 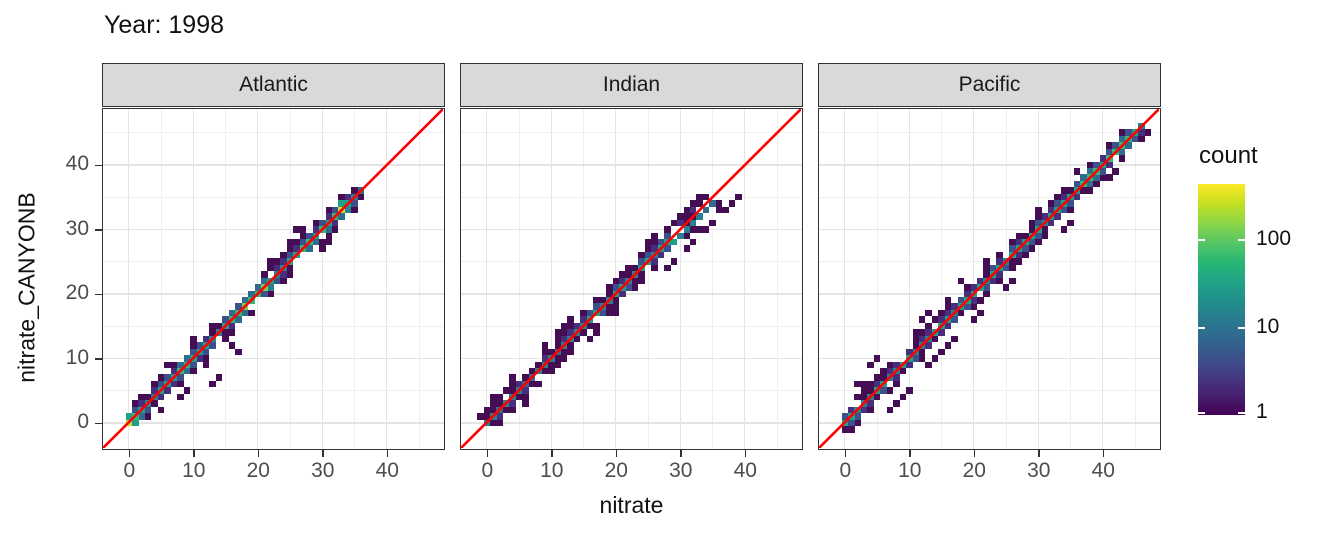 What do you see at coordinates (387, 453) in the screenshot?
I see `x-tick-mark` at bounding box center [387, 453].